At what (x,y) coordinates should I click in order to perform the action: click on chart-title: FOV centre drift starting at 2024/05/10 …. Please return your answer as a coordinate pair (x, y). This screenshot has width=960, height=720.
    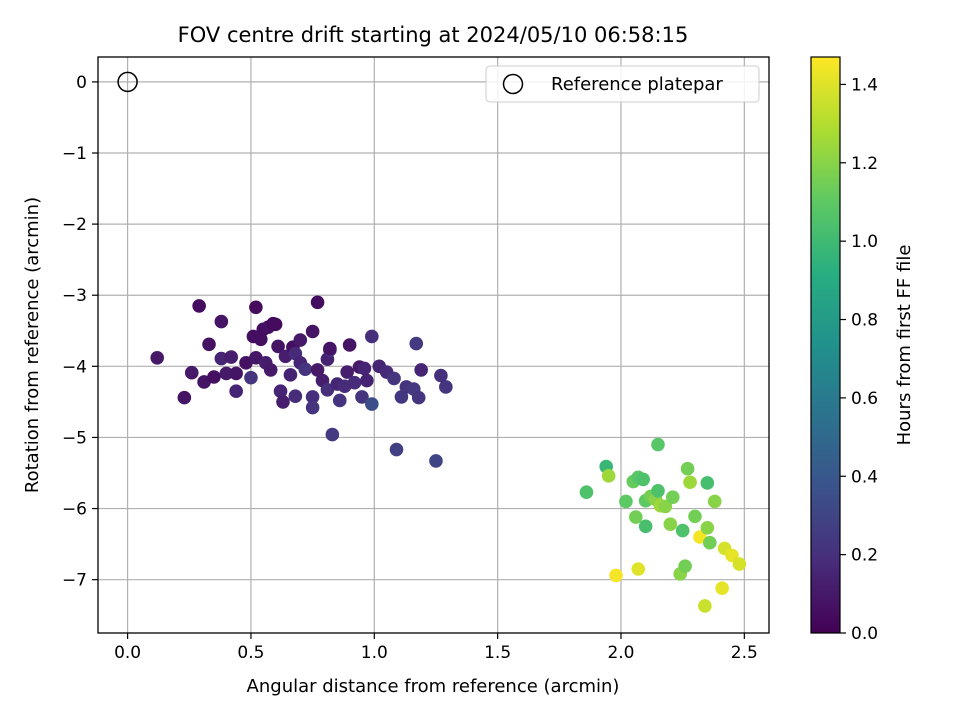
    Looking at the image, I should click on (433, 35).